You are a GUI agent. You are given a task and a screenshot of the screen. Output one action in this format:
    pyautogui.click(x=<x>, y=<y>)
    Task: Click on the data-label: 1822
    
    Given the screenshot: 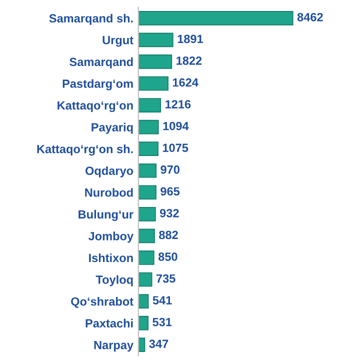 What is the action you would take?
    pyautogui.click(x=189, y=60)
    